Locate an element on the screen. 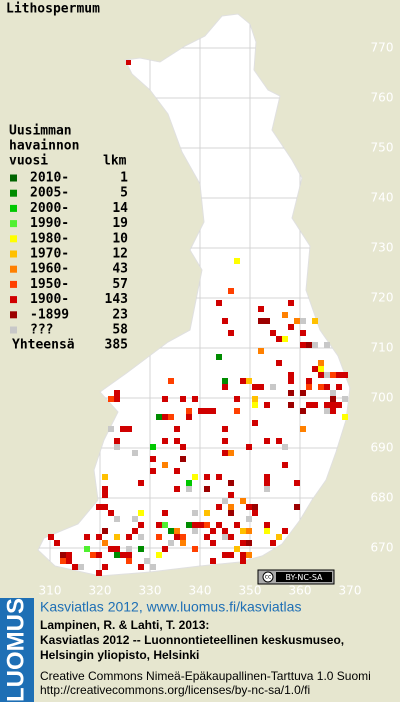 The image size is (400, 702). legend-label: 1980- is located at coordinates (49, 238).